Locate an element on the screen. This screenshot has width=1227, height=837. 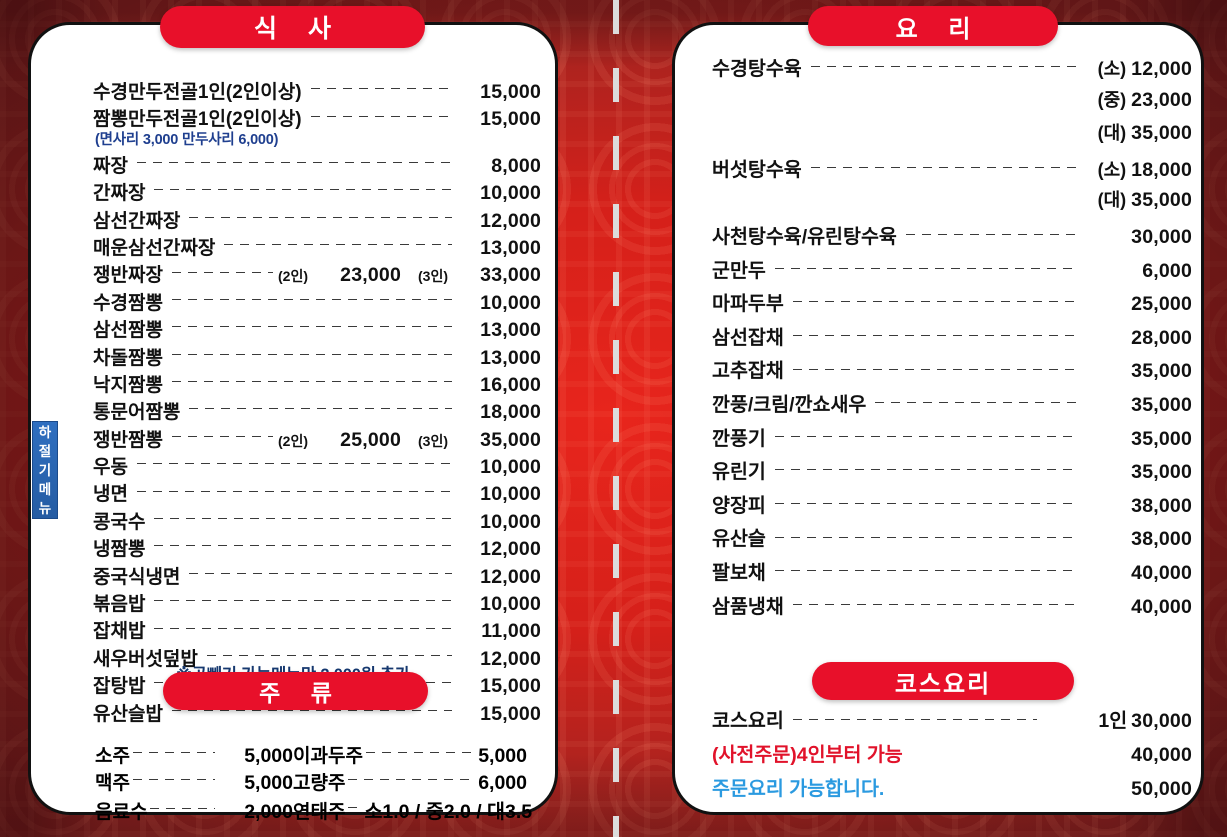
menu-item-name: 삼선잡채 is located at coordinates (748, 337).